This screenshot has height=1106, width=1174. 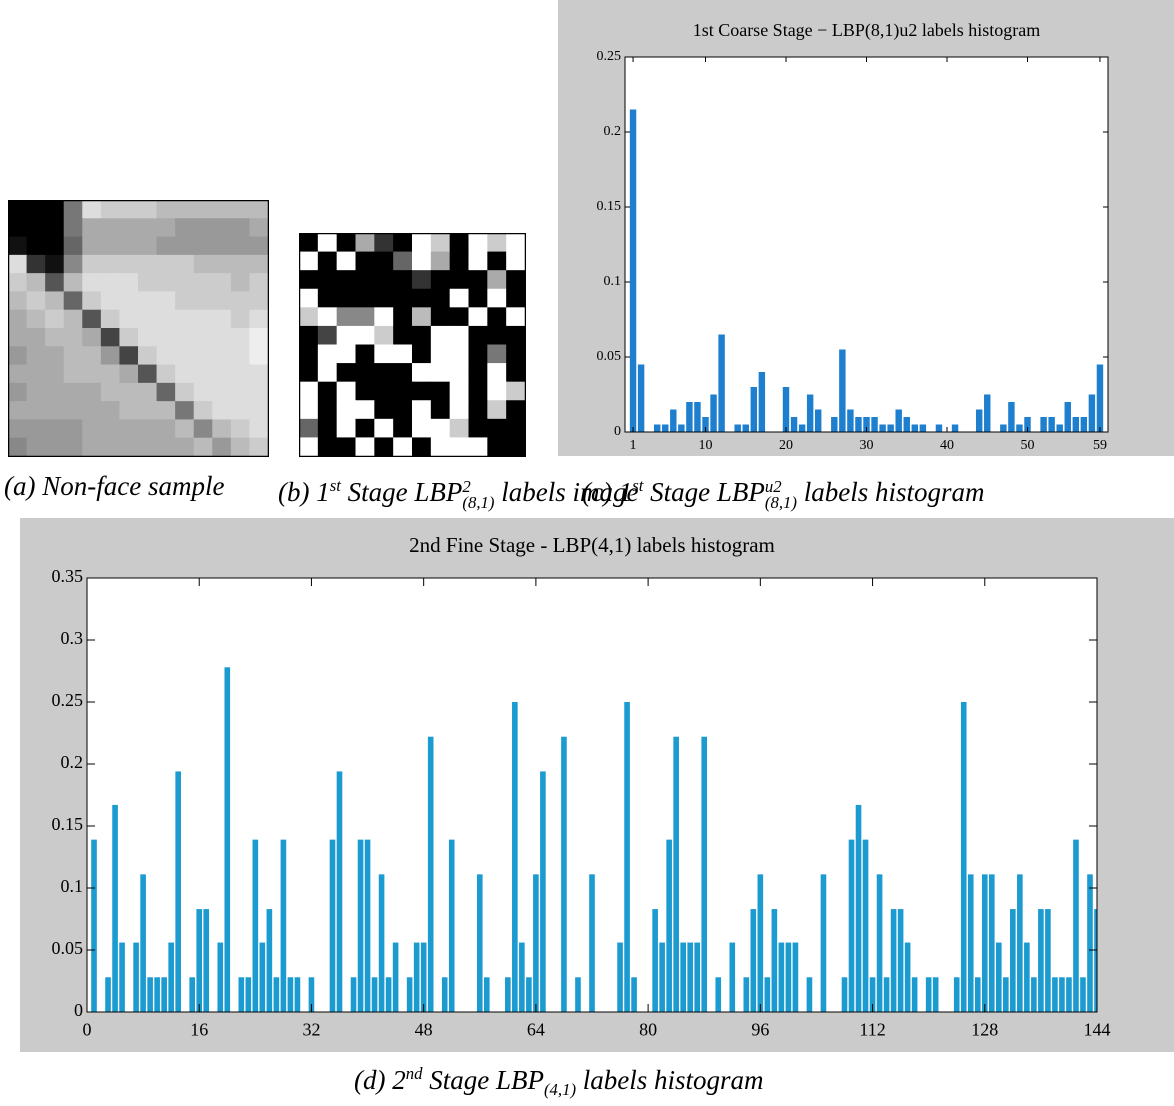 I want to click on plot-area, so click(x=866, y=244).